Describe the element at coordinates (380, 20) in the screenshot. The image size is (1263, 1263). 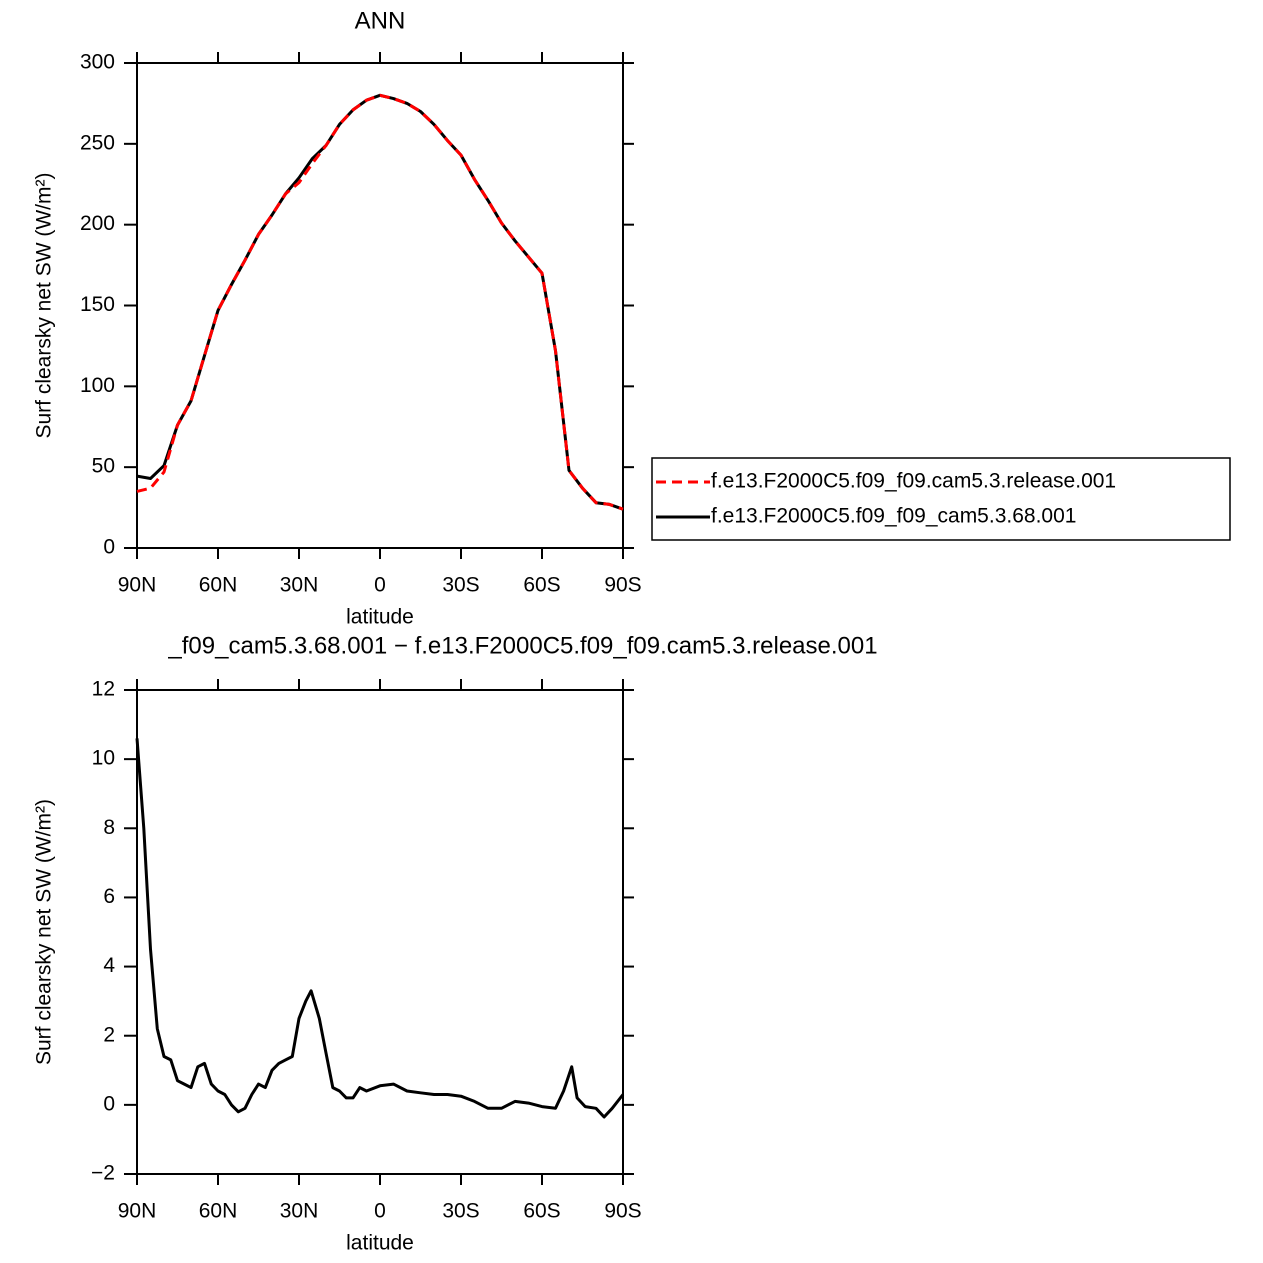
I see `chart-title: ANN` at that location.